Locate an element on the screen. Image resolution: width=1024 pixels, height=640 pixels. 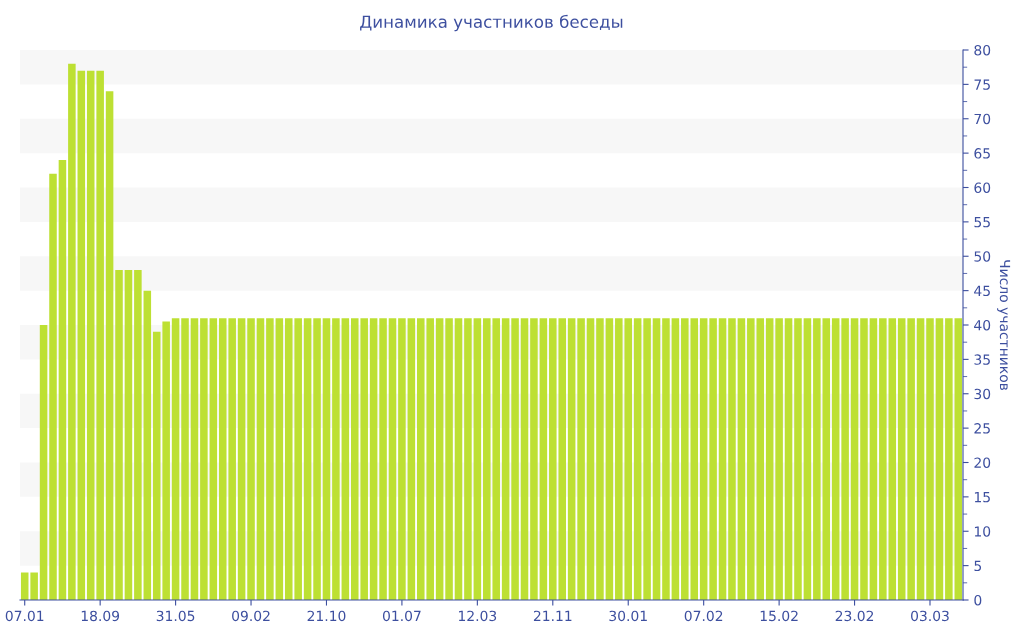
y-axis-title: Число участников is located at coordinates (1004, 325).